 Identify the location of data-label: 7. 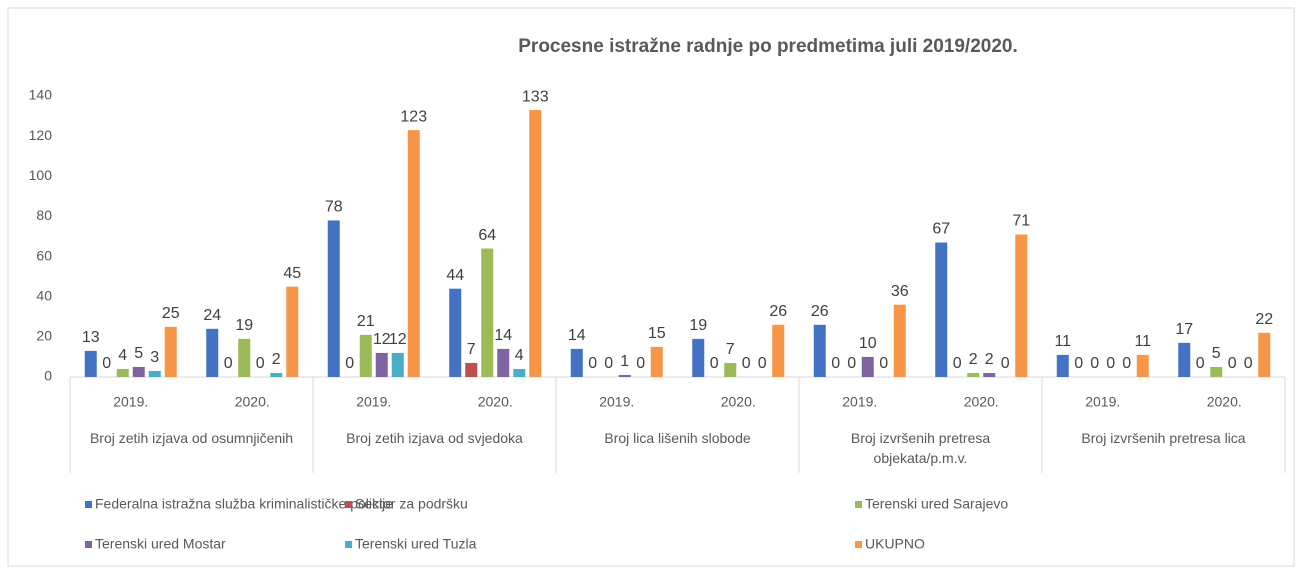
(730, 349).